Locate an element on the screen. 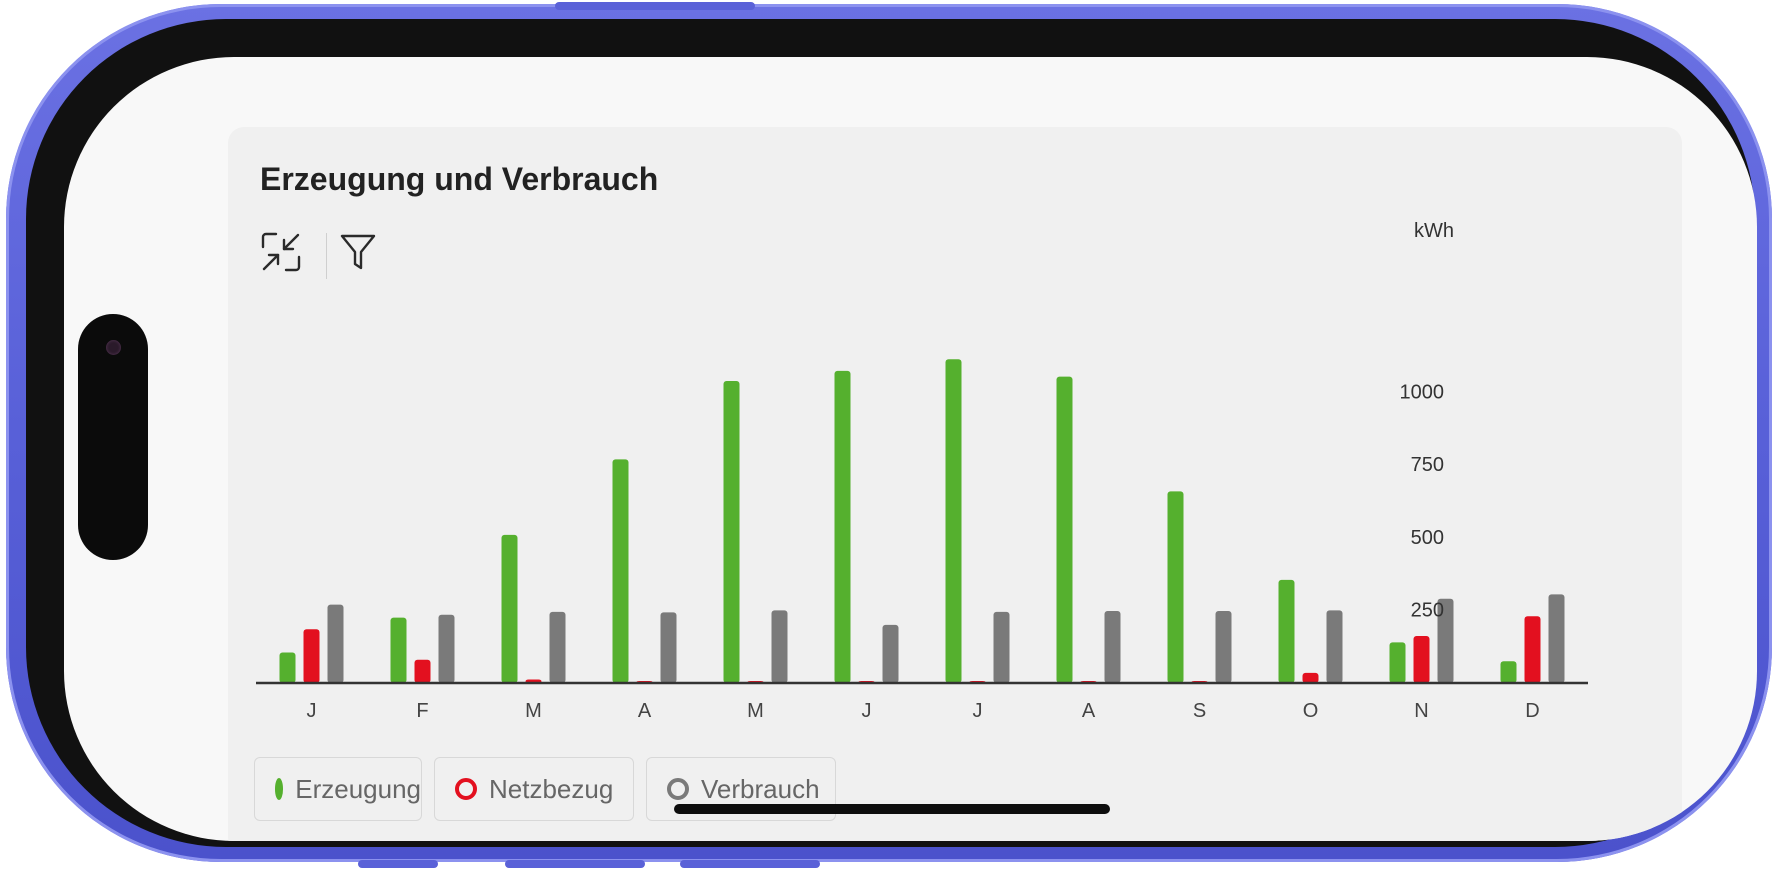 The height and width of the screenshot is (871, 1786). hardware-button-top is located at coordinates (655, 6).